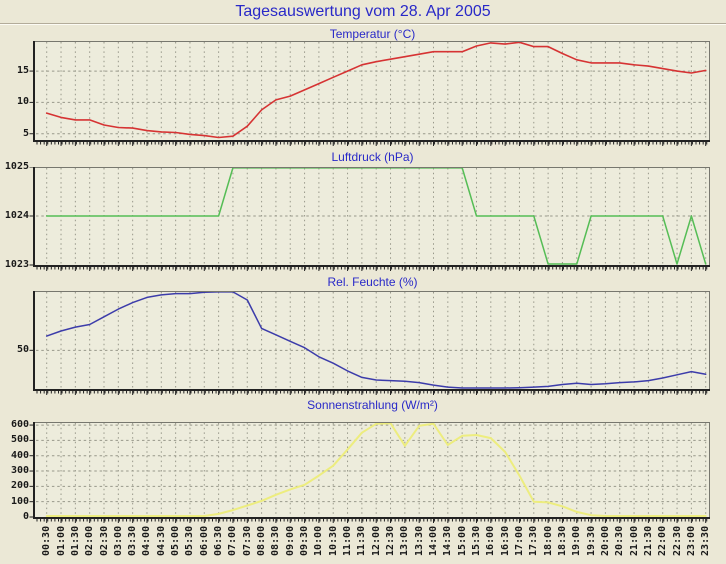  Describe the element at coordinates (372, 405) in the screenshot. I see `radiation-title: Sonnenstrahlung (W/m²)` at that location.